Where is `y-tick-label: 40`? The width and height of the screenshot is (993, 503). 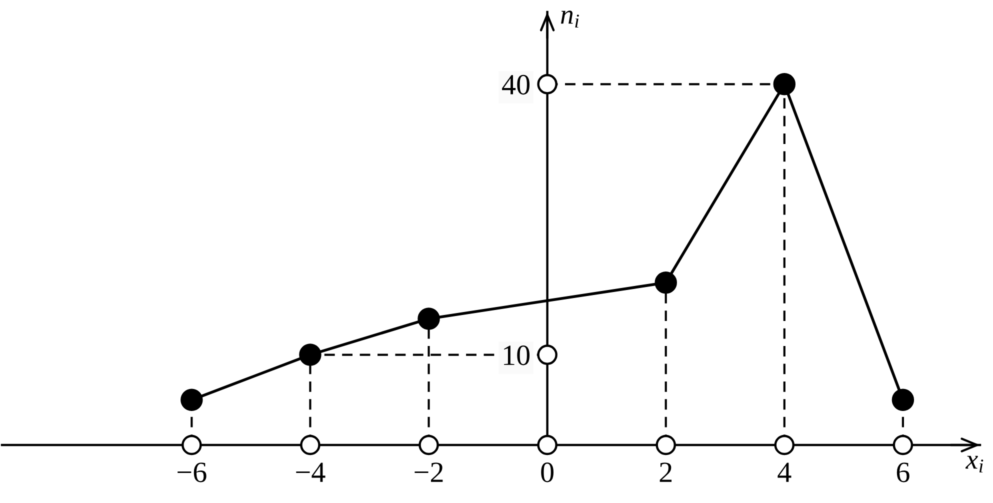
y-tick-label: 40 is located at coordinates (516, 84).